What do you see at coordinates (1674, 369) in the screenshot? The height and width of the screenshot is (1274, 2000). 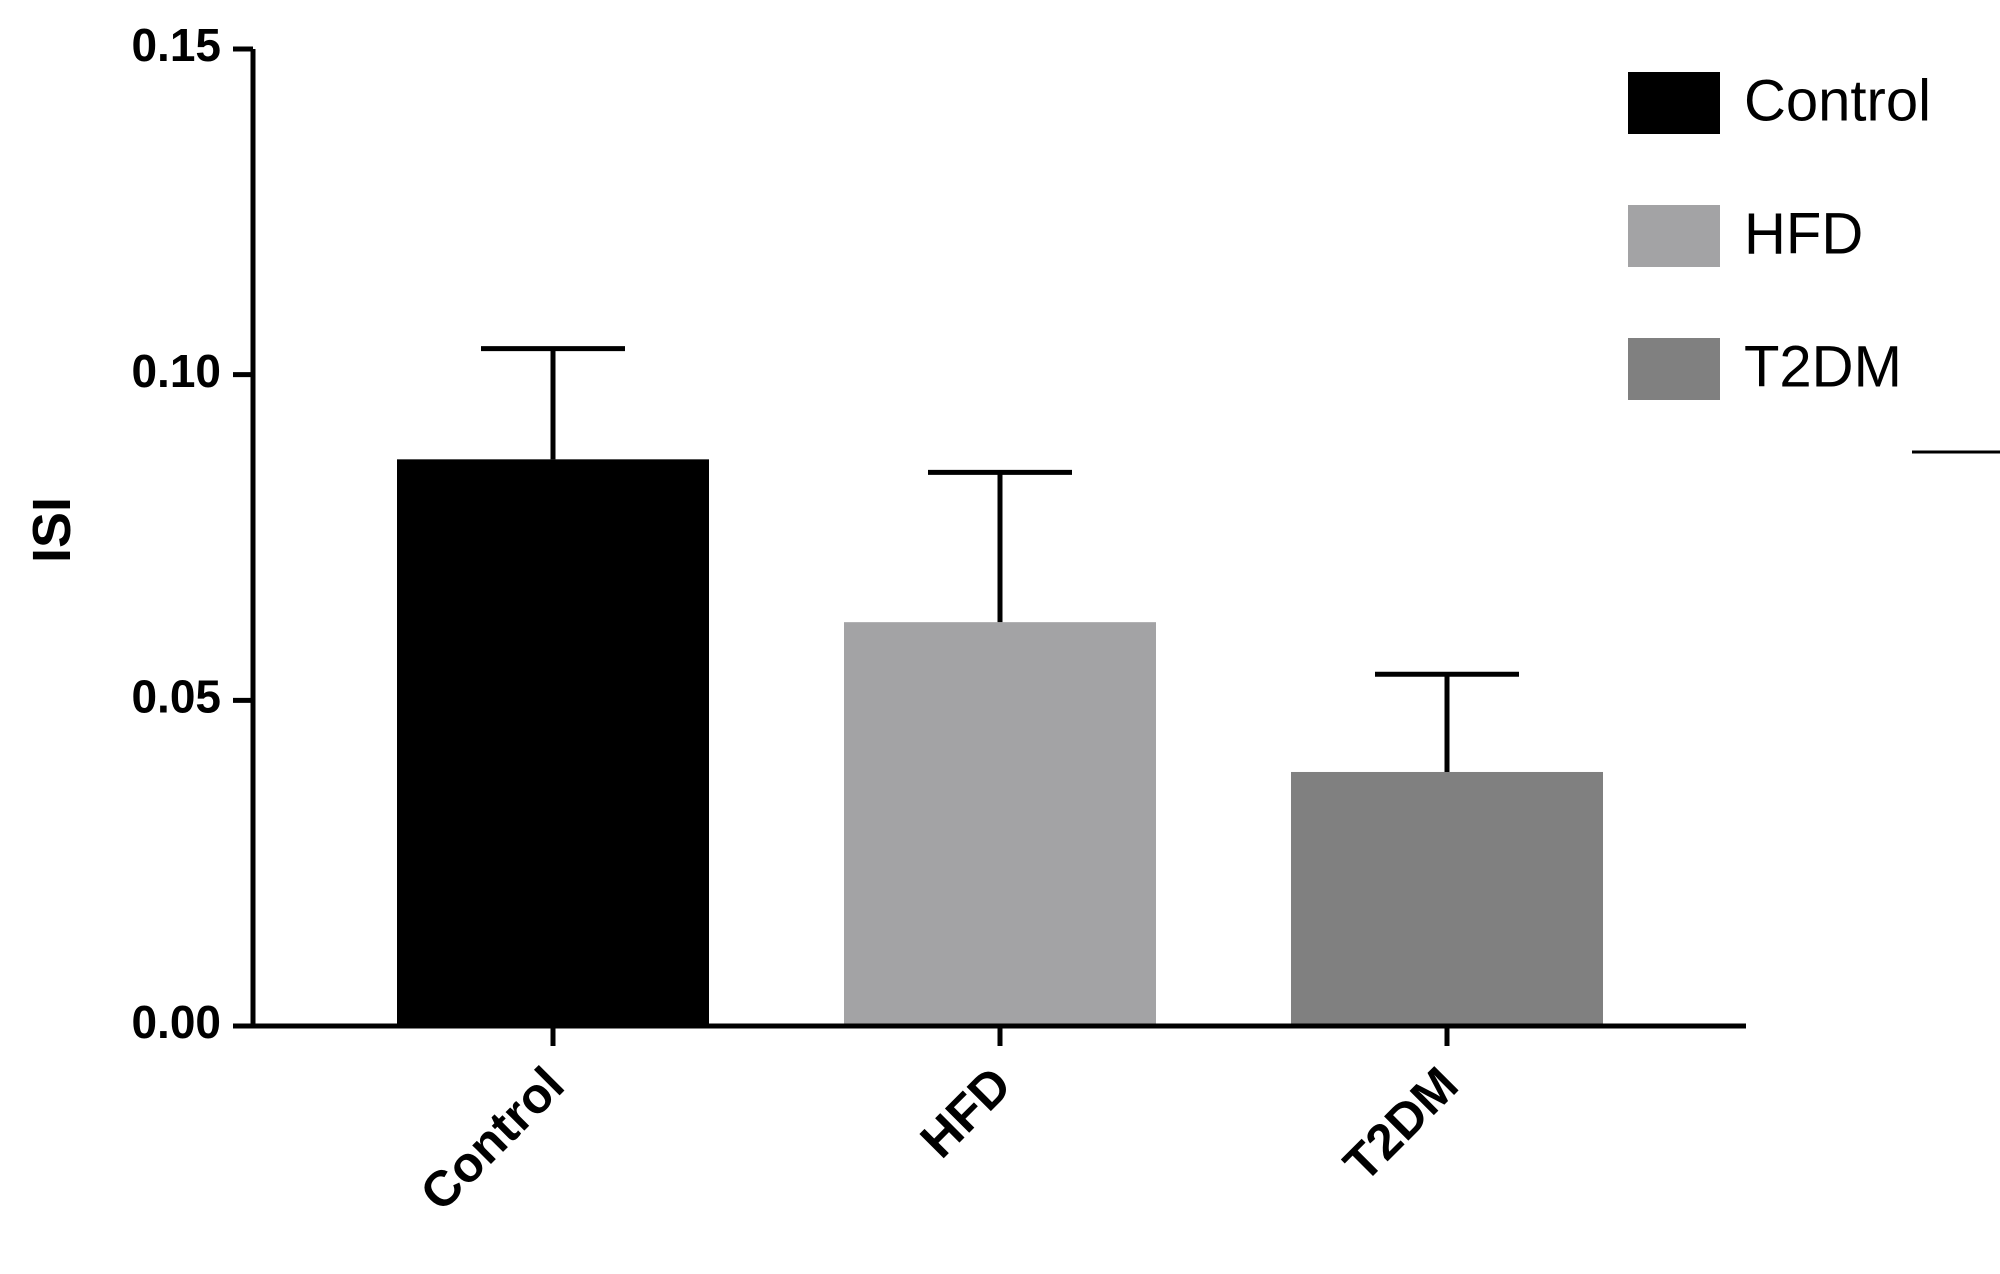 I see `legend-swatch-t2dm` at bounding box center [1674, 369].